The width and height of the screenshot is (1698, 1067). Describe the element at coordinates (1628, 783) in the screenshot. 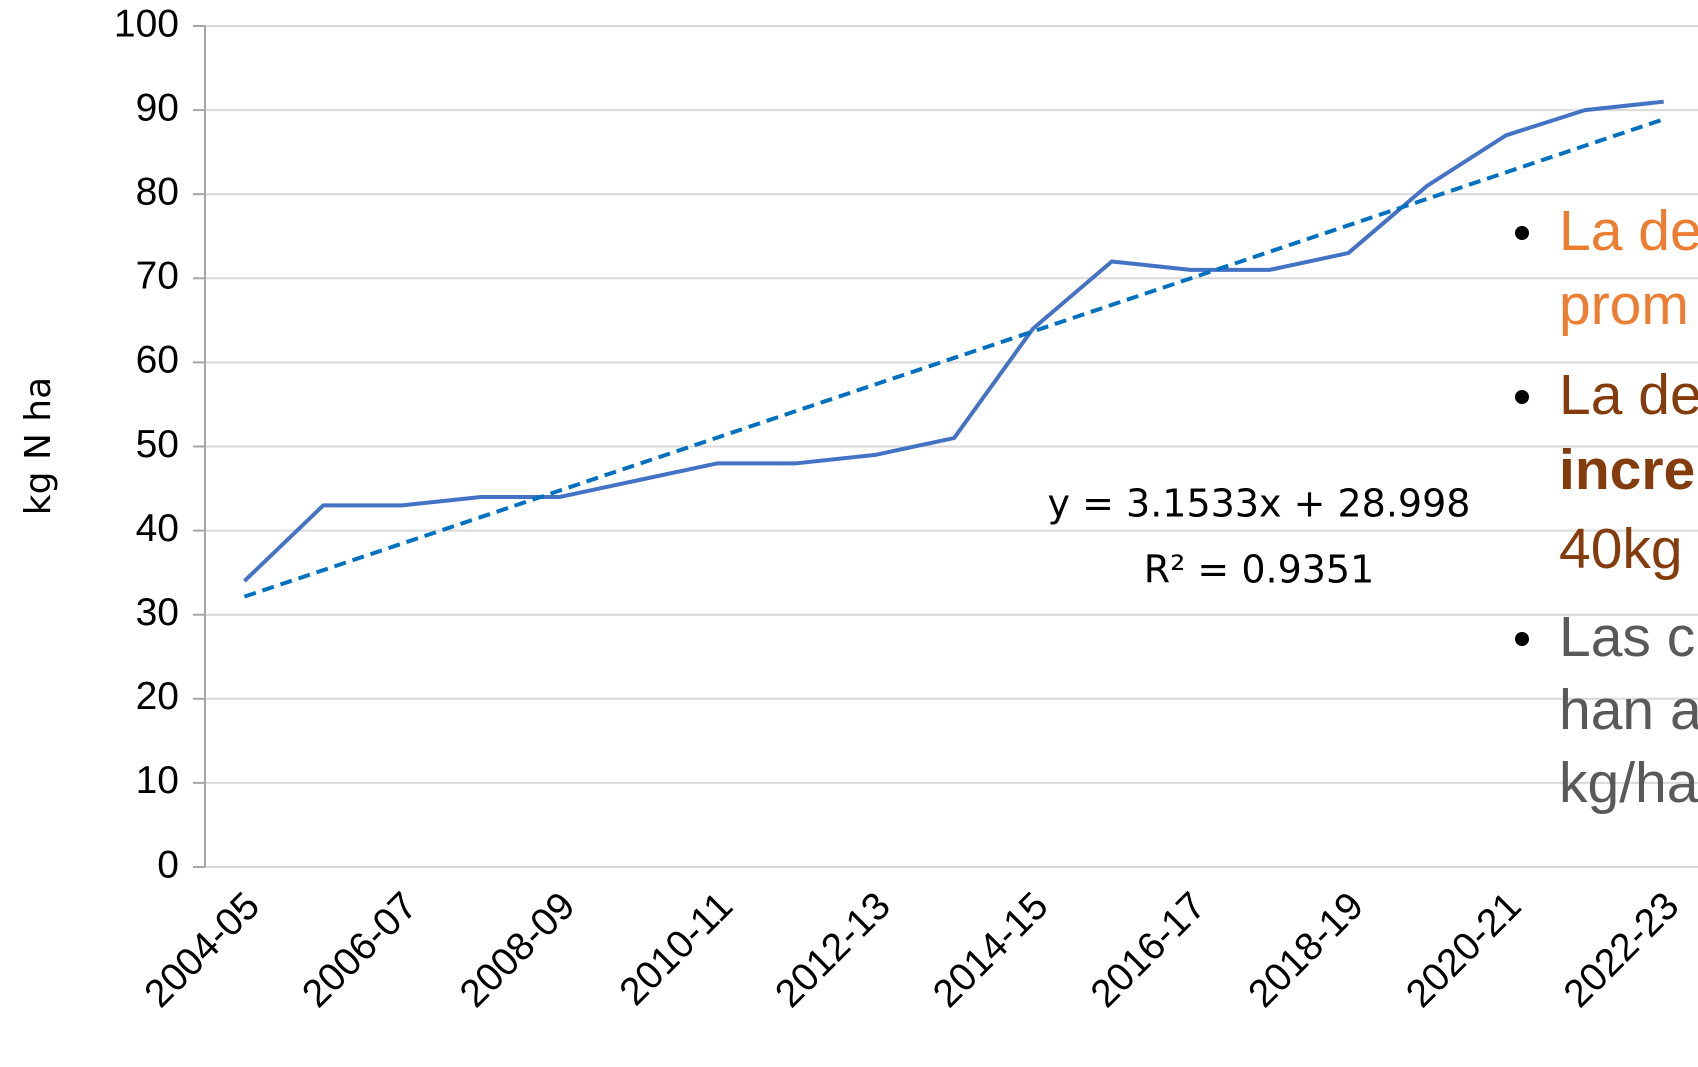

I see `bullet-text: kg/ha` at that location.